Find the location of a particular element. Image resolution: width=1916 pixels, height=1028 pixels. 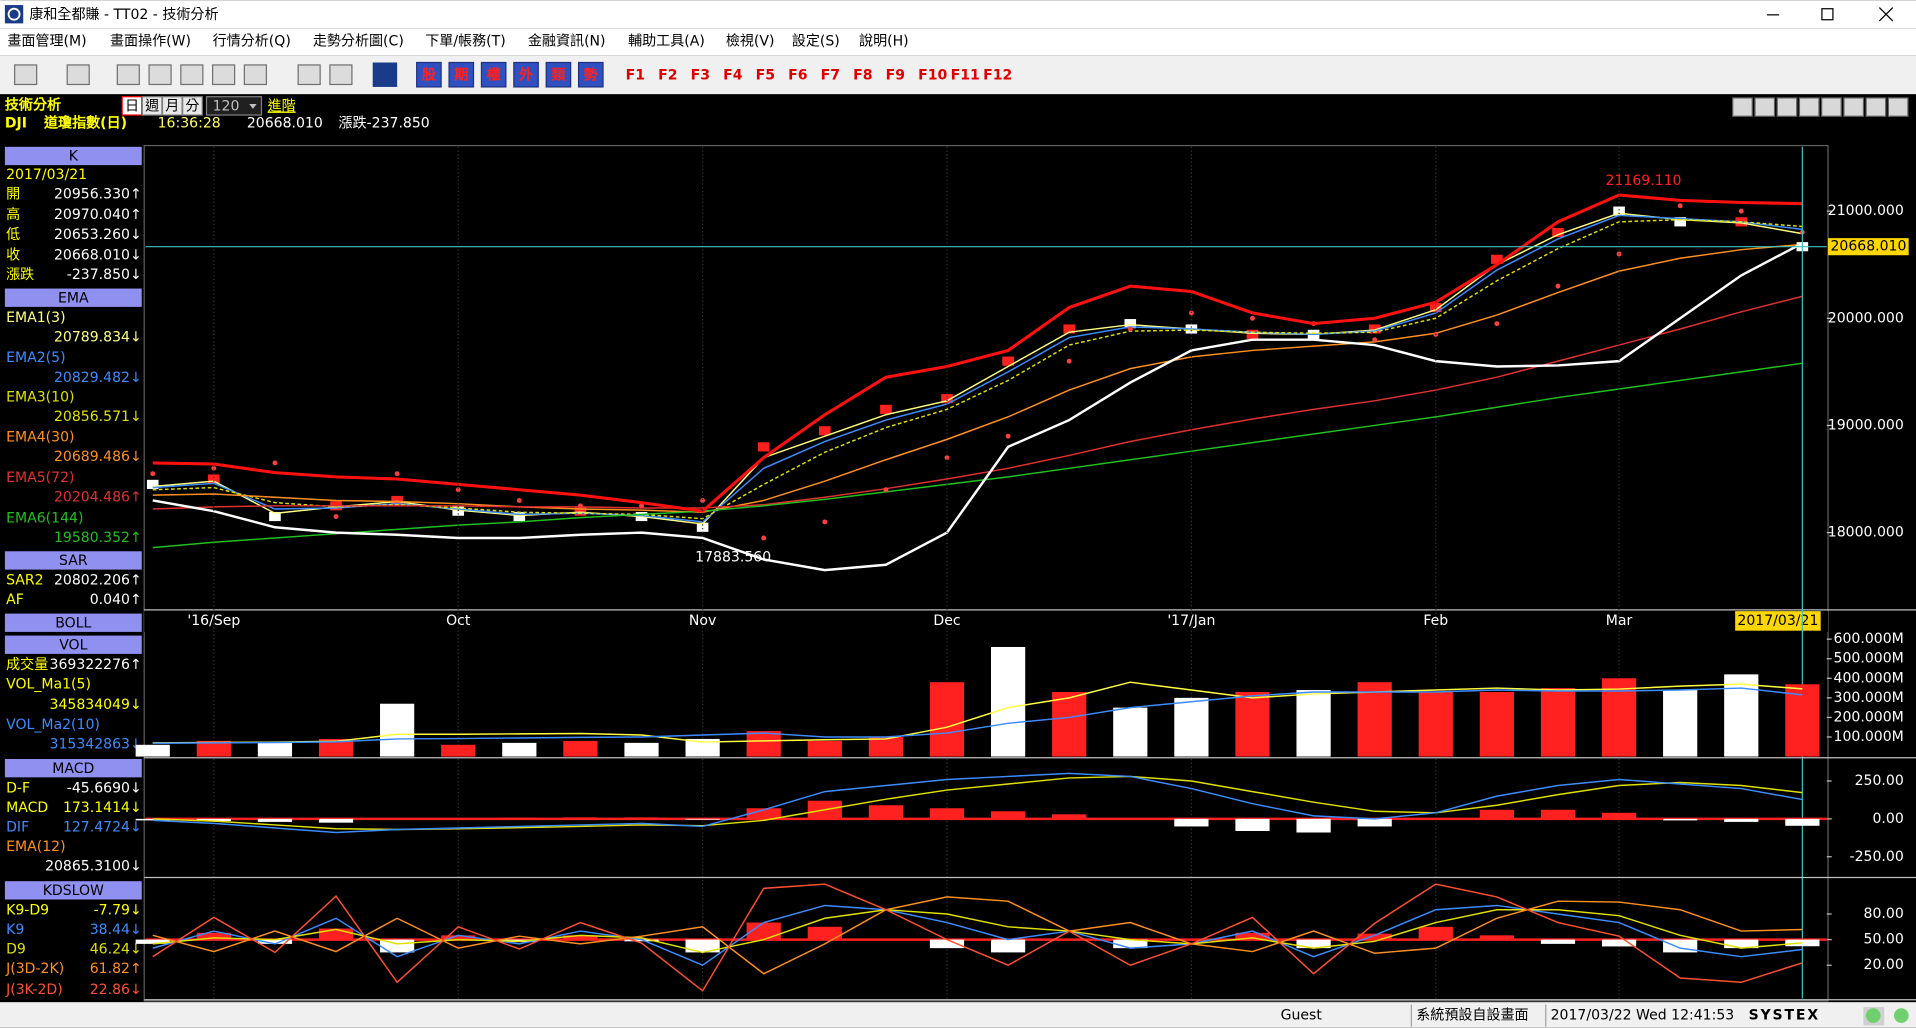

function-key: F11 is located at coordinates (965, 75).